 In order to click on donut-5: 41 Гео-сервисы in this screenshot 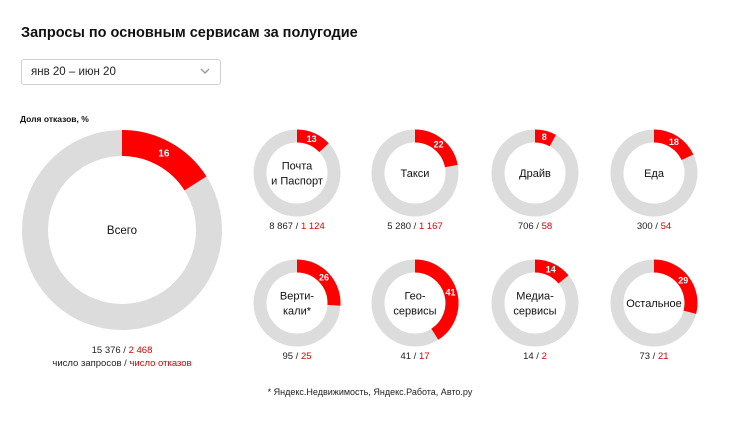, I will do `click(415, 303)`.